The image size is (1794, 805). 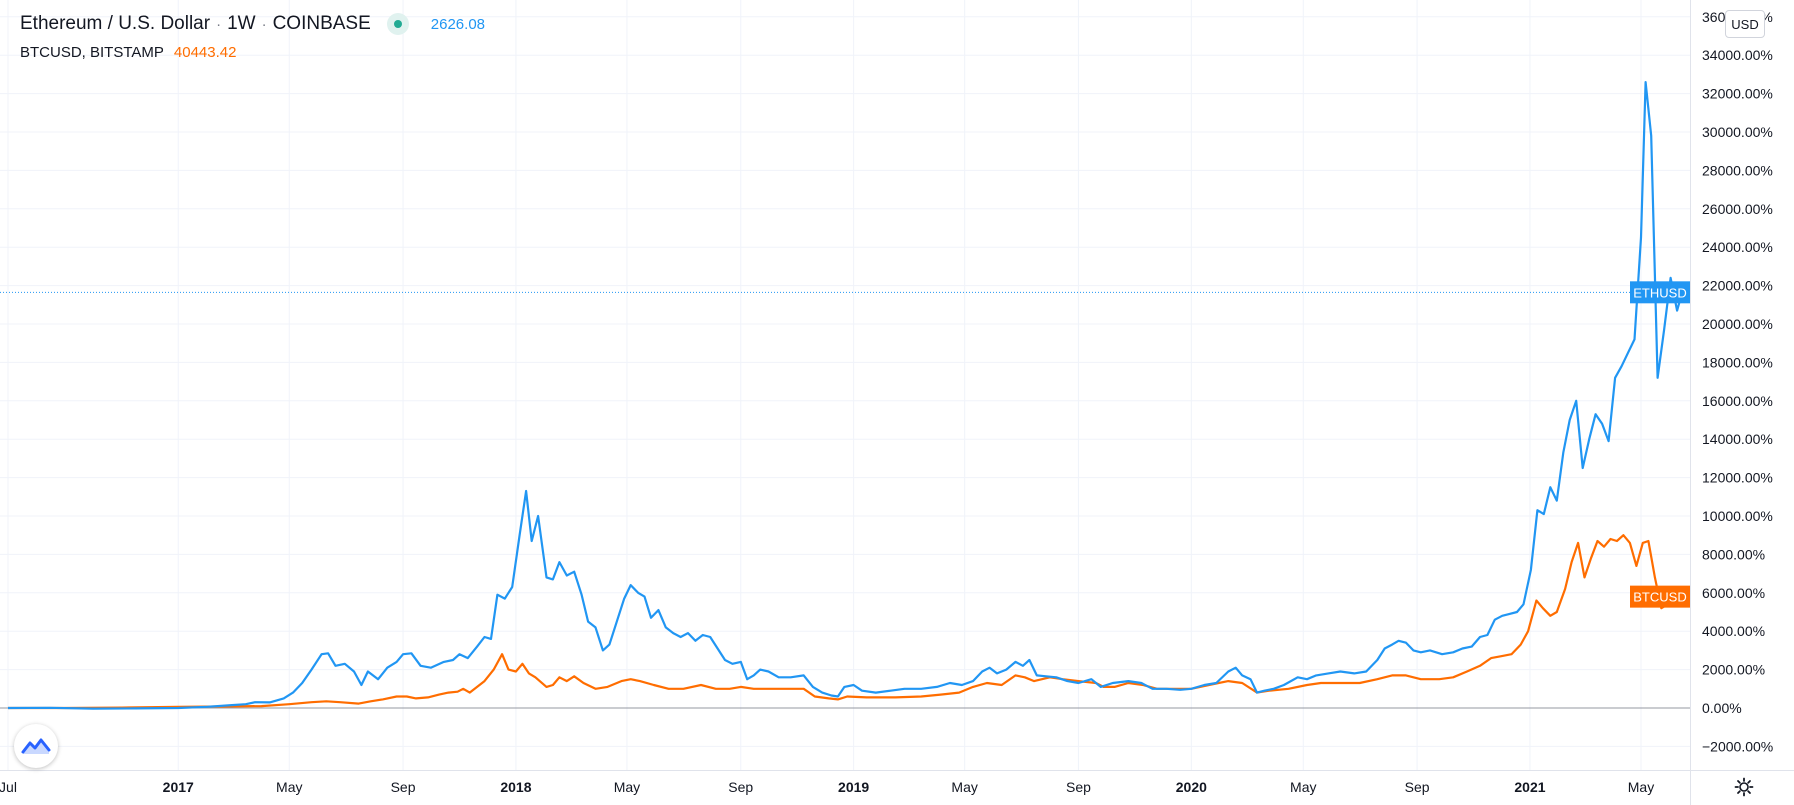 I want to click on compare-series-legend: BTCUSD, BITSTAMP 40443.42, so click(x=252, y=52).